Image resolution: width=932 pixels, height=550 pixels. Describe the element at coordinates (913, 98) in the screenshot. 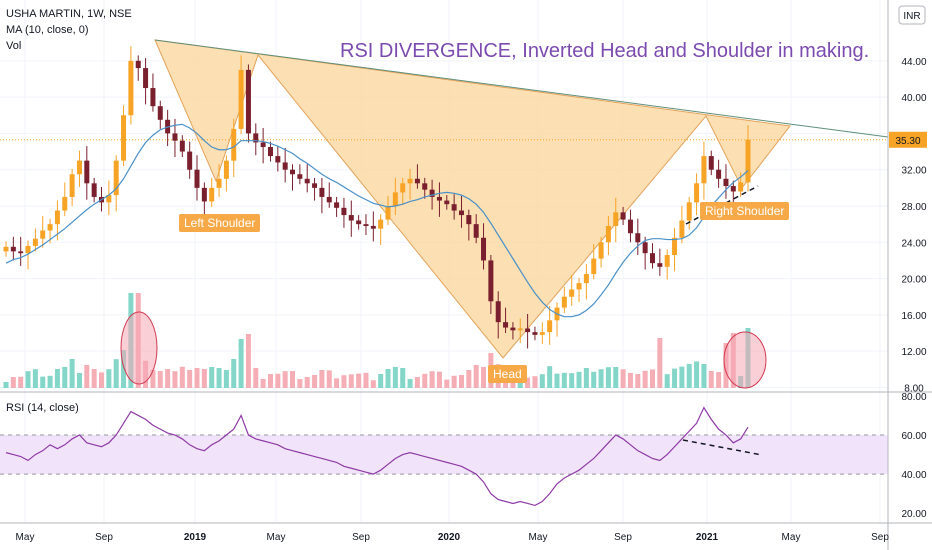

I see `price-tick-label: 40.00` at that location.